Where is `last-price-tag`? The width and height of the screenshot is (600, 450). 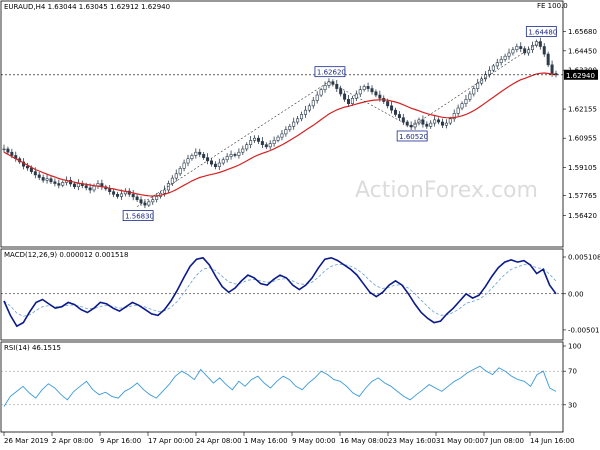 last-price-tag is located at coordinates (581, 74).